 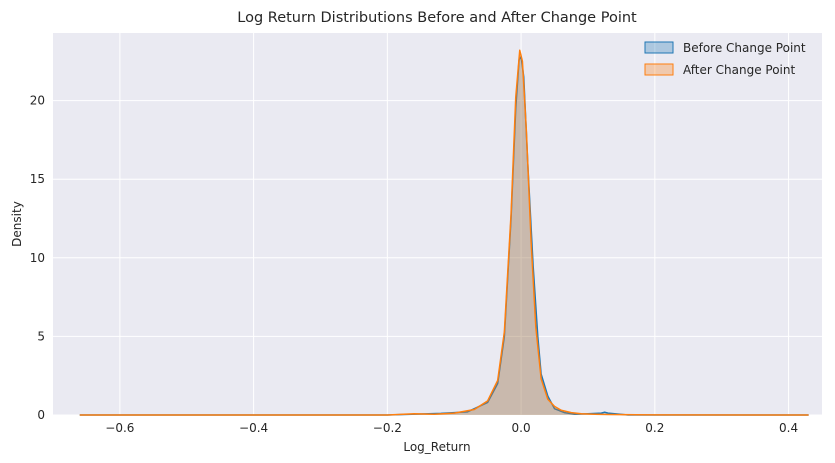 I want to click on y-tick-label: 10, so click(x=37, y=258).